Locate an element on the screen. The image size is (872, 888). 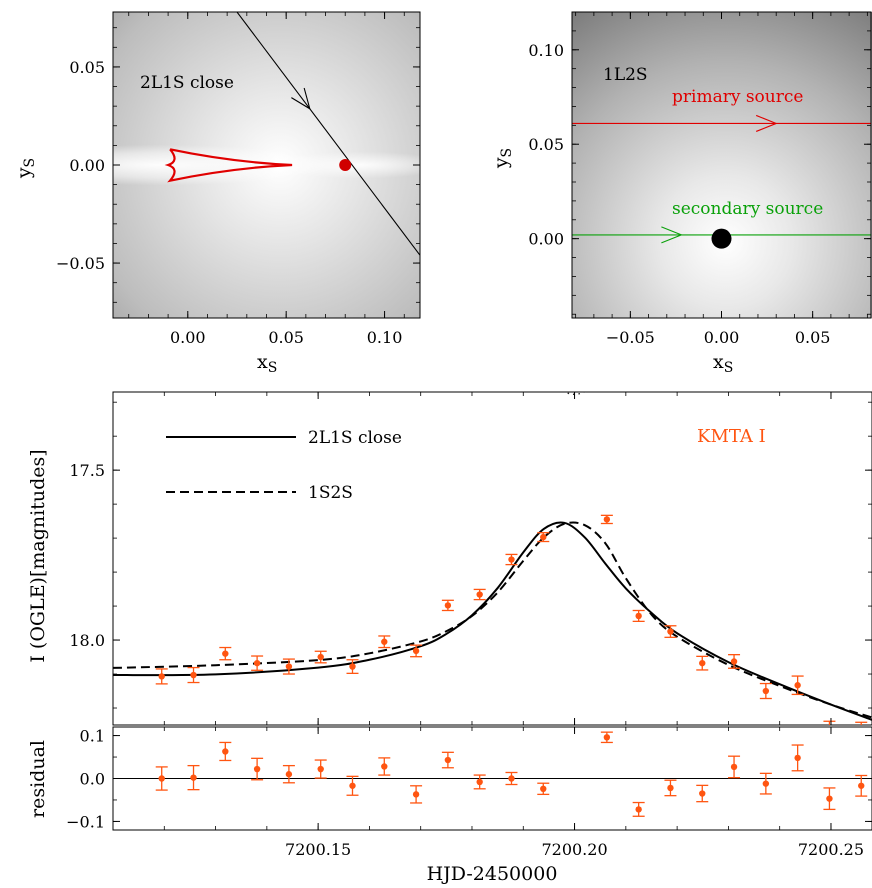
primary-source-arrow is located at coordinates (766, 123).